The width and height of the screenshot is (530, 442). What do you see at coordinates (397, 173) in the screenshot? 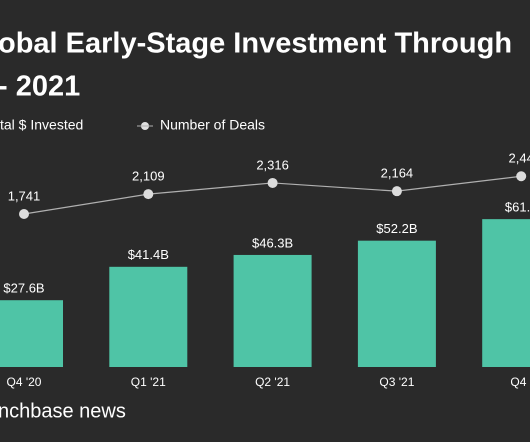
I see `deals-label: 2,164` at bounding box center [397, 173].